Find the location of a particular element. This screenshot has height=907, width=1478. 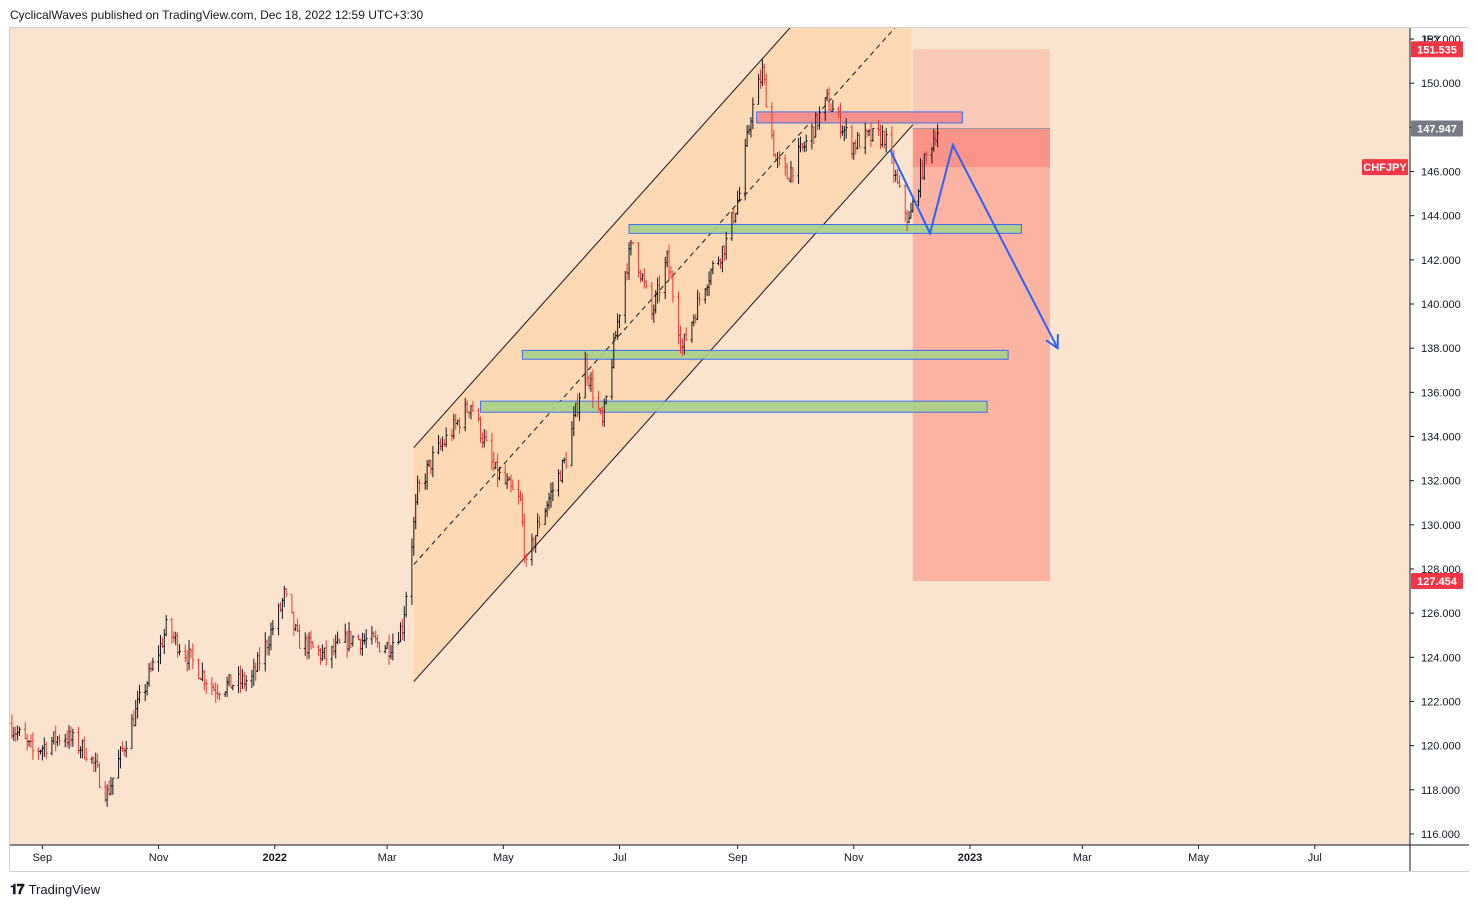

y-tick-label: 116.000 is located at coordinates (1440, 835).